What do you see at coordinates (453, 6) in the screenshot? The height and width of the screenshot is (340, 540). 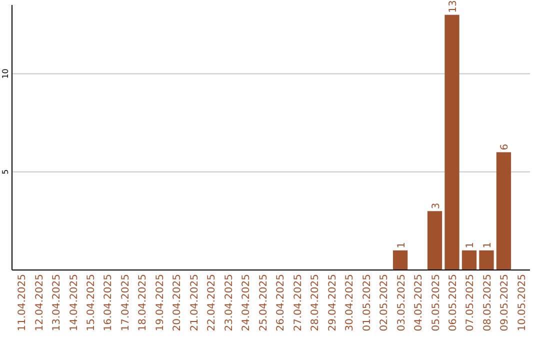 I see `data-label: 13` at bounding box center [453, 6].